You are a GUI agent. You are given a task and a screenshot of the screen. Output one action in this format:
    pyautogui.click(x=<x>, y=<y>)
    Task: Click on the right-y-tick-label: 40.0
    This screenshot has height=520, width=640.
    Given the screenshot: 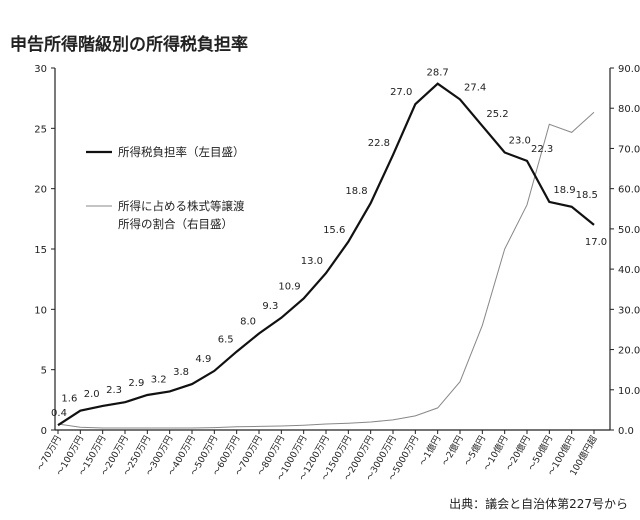 What is the action you would take?
    pyautogui.click(x=629, y=270)
    